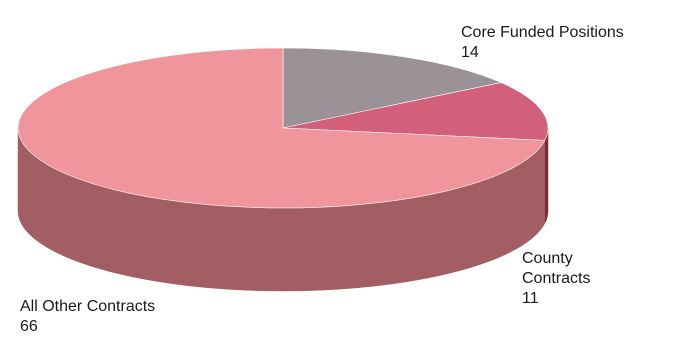 The image size is (677, 338). Describe the element at coordinates (415, 111) in the screenshot. I see `pie-slice-county-contracts` at that location.